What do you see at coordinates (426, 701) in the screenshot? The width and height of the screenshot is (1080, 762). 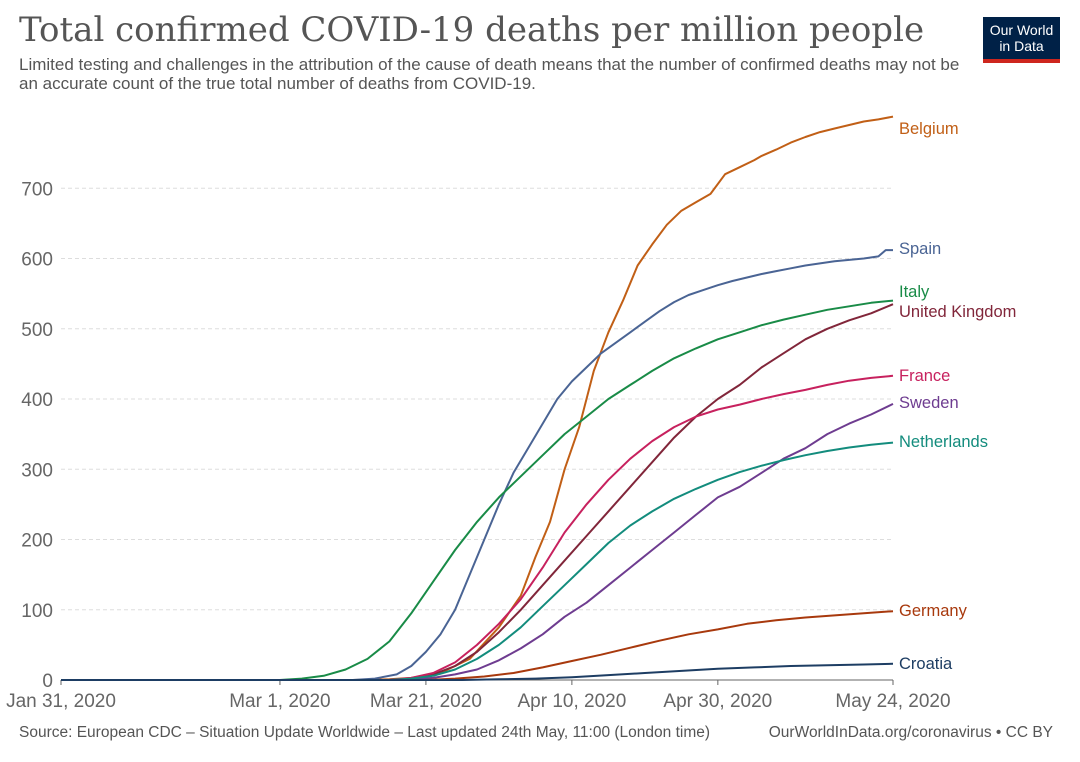 I see `x-tick-label: Mar 21, 2020` at bounding box center [426, 701].